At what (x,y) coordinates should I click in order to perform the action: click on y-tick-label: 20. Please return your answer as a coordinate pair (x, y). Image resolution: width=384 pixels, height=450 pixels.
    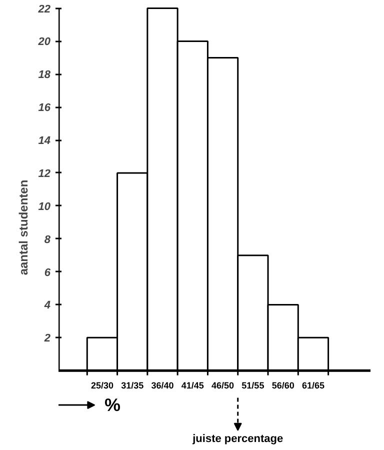
    Looking at the image, I should click on (44, 42).